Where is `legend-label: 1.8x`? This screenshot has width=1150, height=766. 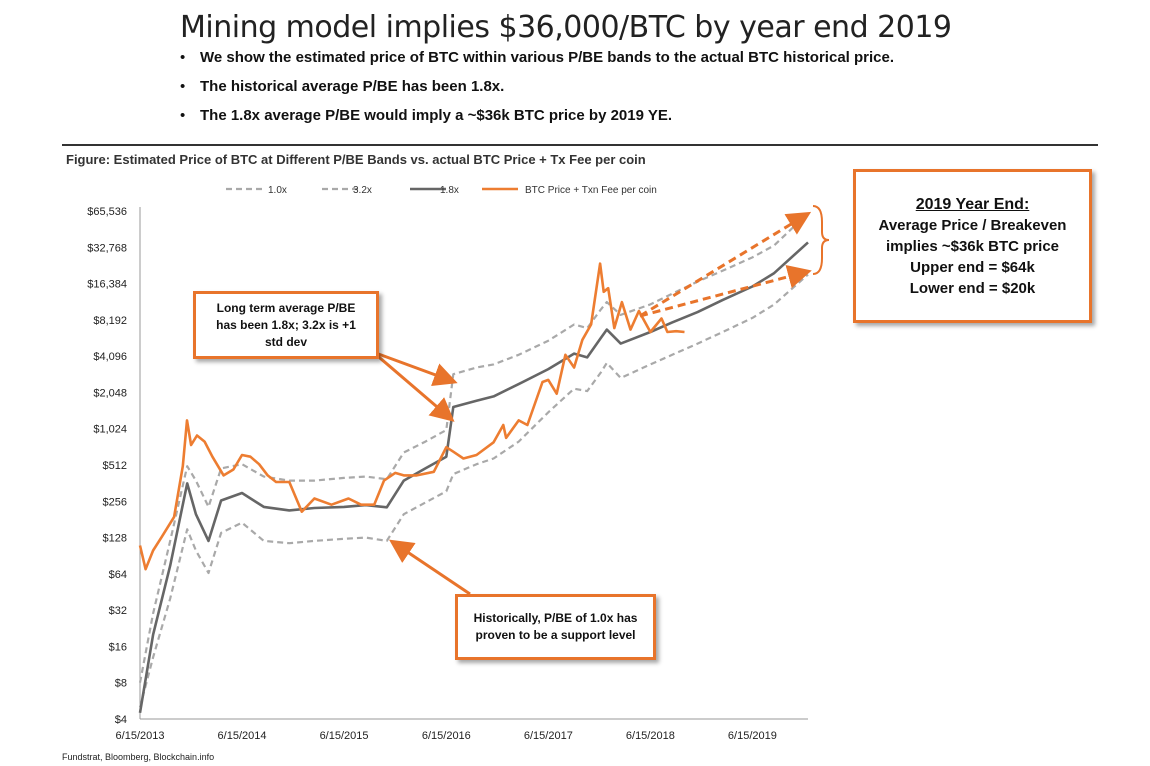 legend-label: 1.8x is located at coordinates (449, 190).